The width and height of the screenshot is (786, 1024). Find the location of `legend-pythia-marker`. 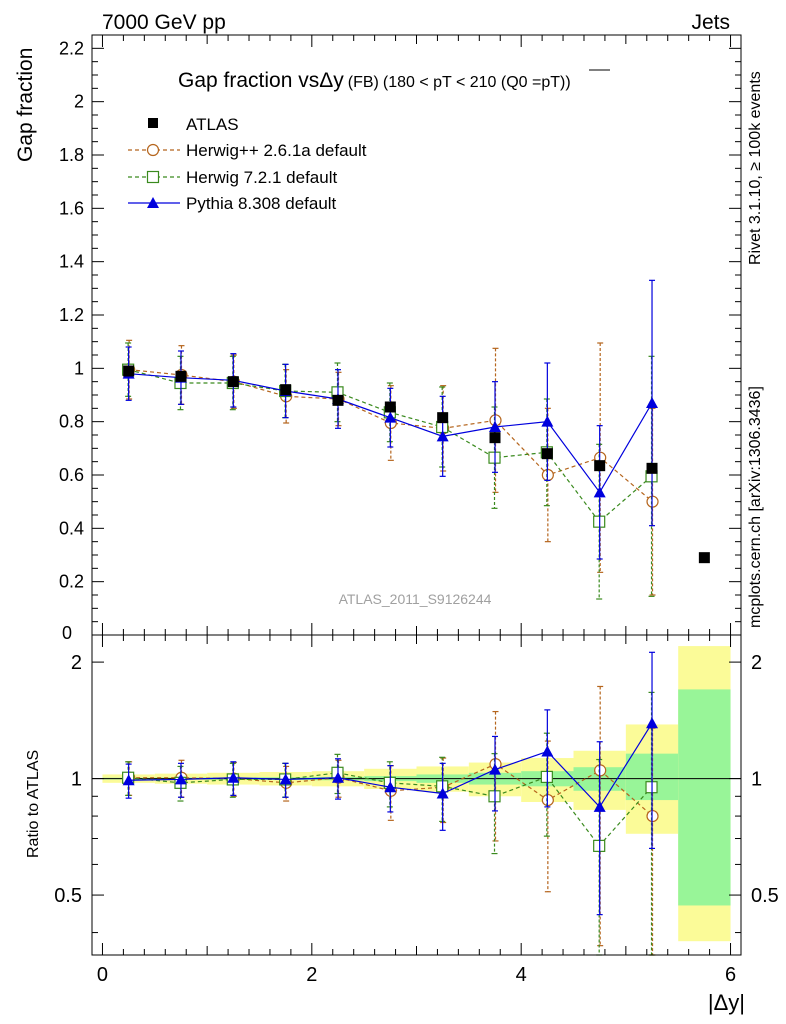

legend-pythia-marker is located at coordinates (153, 202).